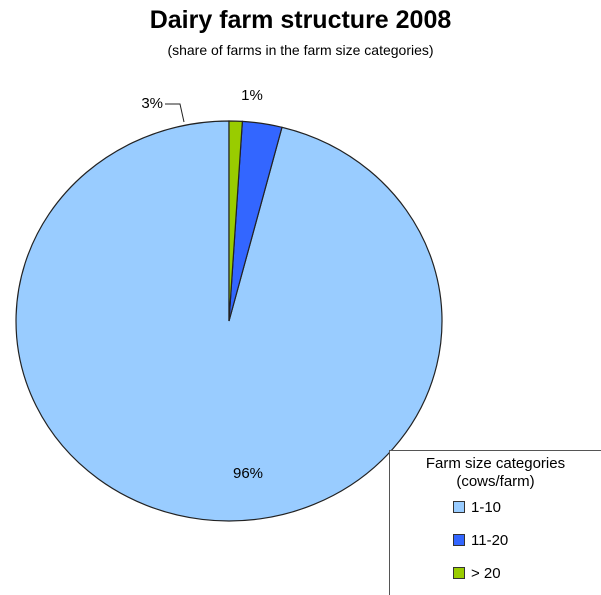 This screenshot has width=601, height=595. Describe the element at coordinates (486, 573) in the screenshot. I see `legend-label-over-20: > 20` at that location.